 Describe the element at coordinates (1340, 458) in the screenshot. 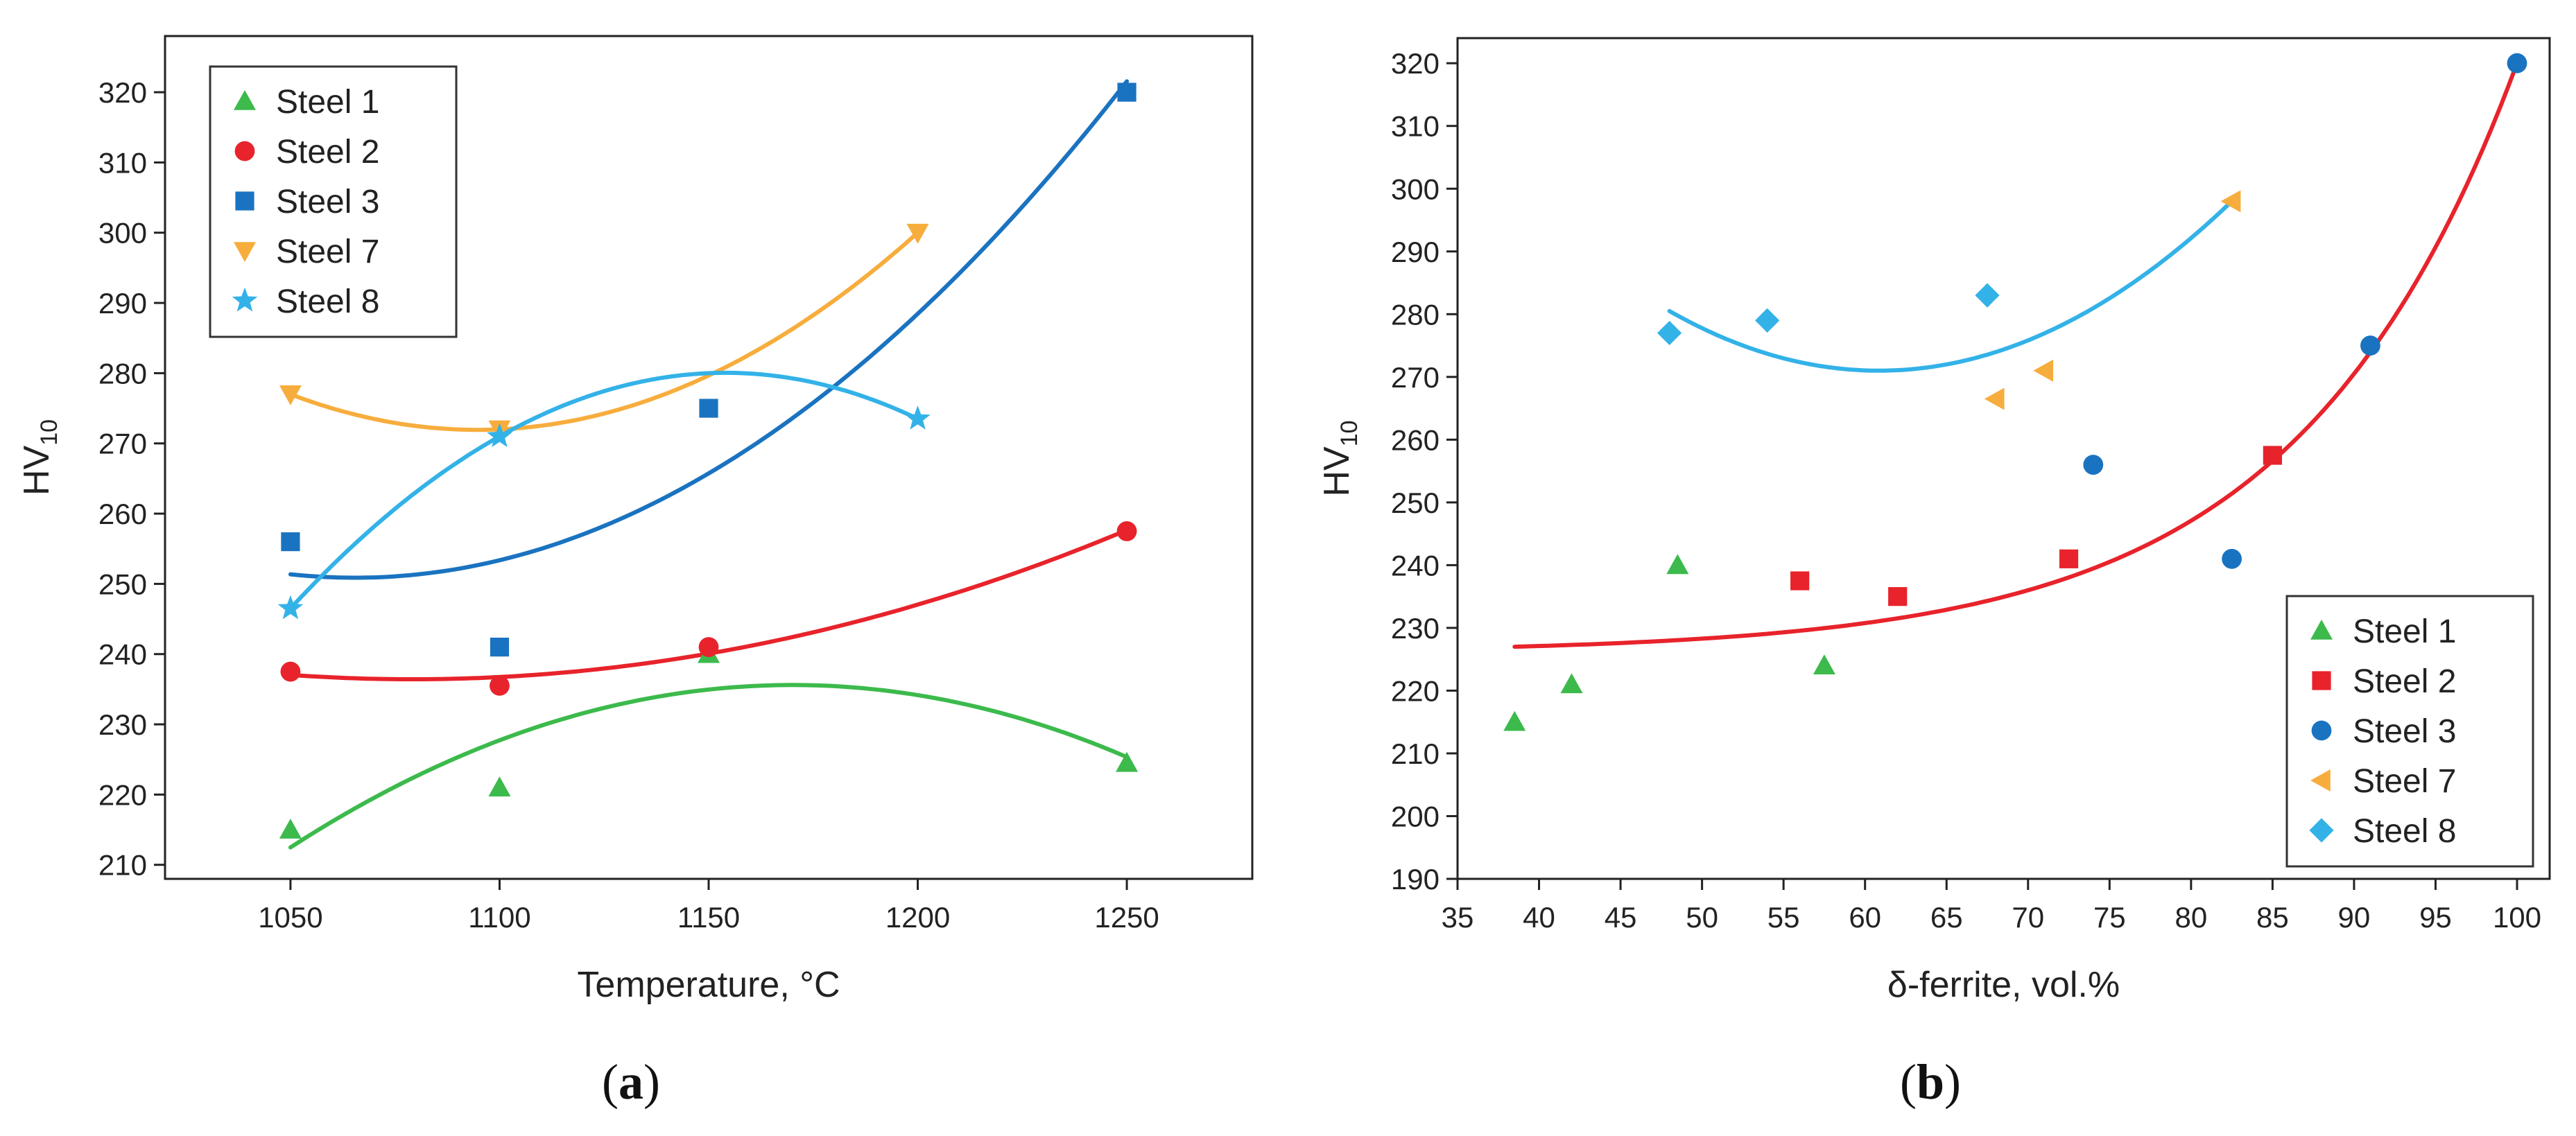

I see `chart-b-y-axis-title: HV10` at that location.